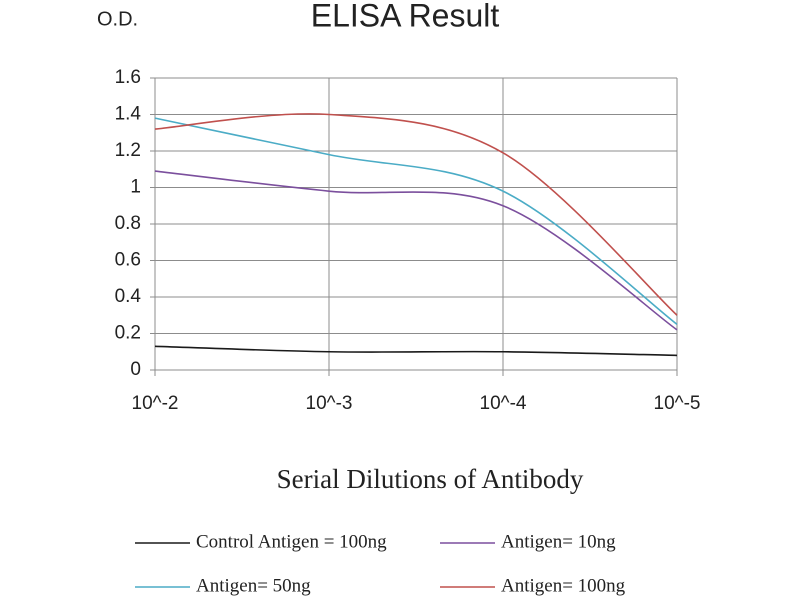  What do you see at coordinates (135, 187) in the screenshot?
I see `y-tick-label: 1` at bounding box center [135, 187].